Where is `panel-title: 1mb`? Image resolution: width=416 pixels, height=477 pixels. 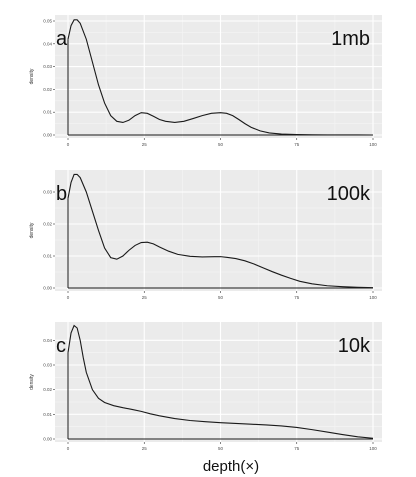
panel-title: 1mb is located at coordinates (350, 39).